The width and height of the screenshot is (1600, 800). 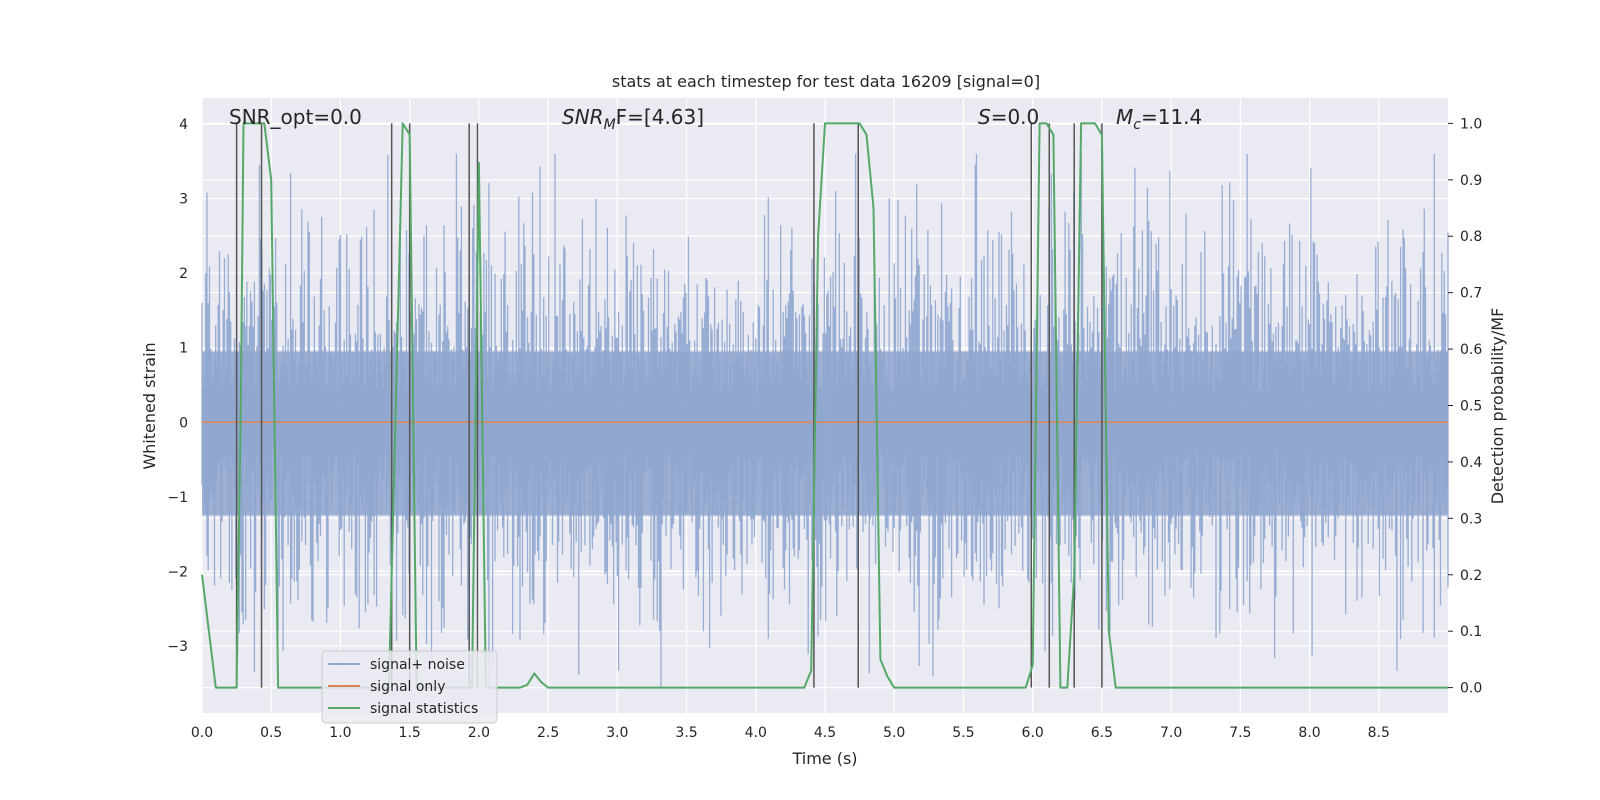 I want to click on annotation-s: S=0.0, so click(x=1008, y=117).